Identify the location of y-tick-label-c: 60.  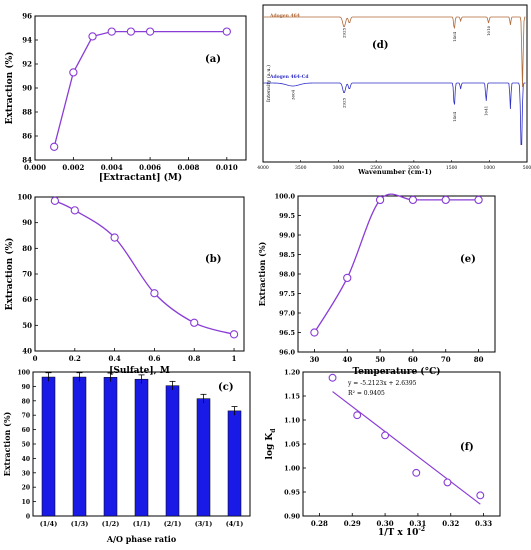
(26, 430).